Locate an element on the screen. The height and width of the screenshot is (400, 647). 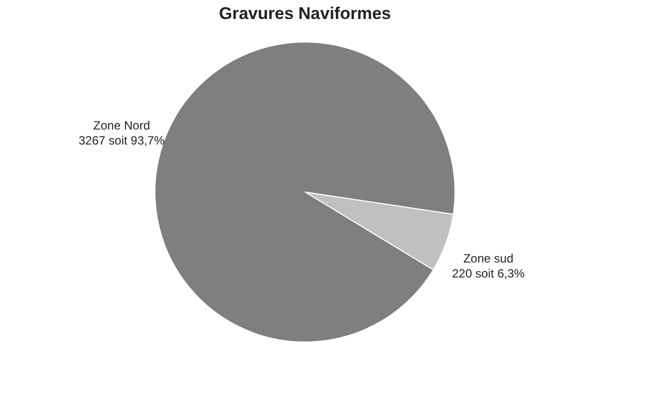
data-label: 220 soit 6,3% is located at coordinates (489, 273).